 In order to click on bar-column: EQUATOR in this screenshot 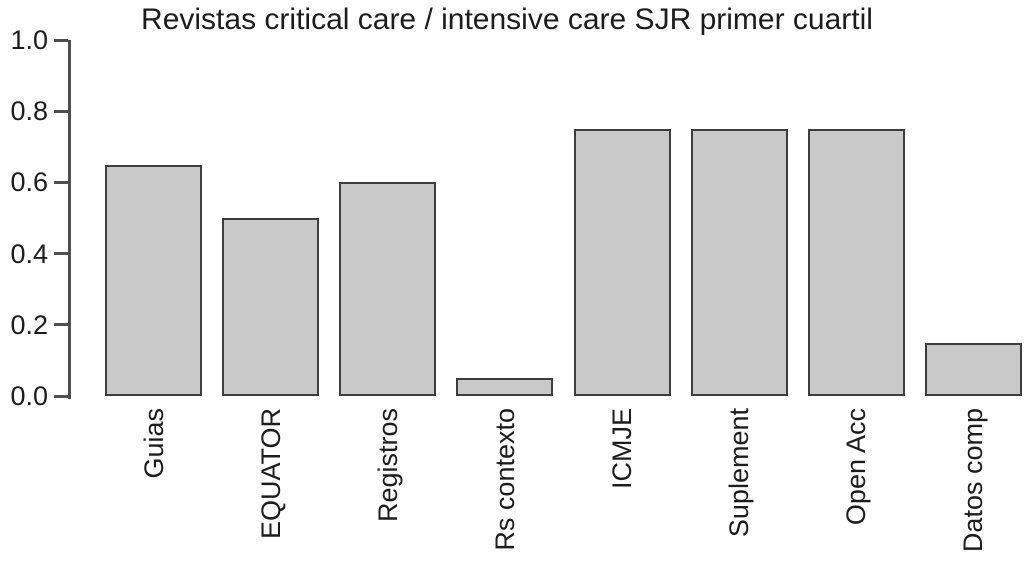, I will do `click(271, 289)`.